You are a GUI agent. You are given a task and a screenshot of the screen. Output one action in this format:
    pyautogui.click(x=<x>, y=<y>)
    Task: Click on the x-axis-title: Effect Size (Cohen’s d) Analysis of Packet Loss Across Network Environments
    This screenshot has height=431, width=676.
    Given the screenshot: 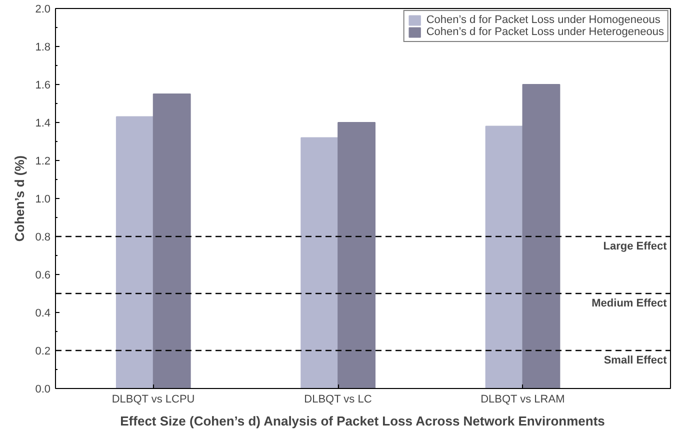 What is the action you would take?
    pyautogui.click(x=362, y=421)
    